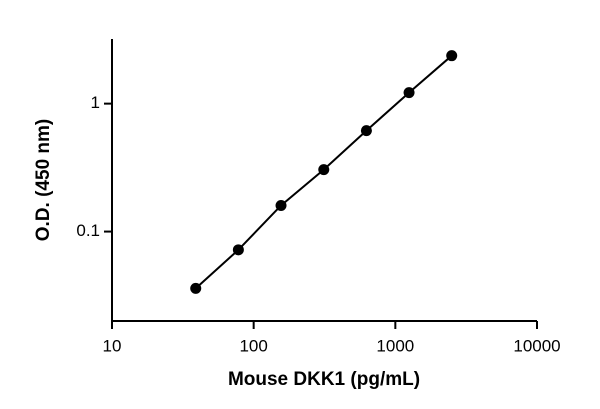 This screenshot has width=600, height=409. I want to click on x-axis-label: Mouse DKK1 (pg/mL), so click(324, 379).